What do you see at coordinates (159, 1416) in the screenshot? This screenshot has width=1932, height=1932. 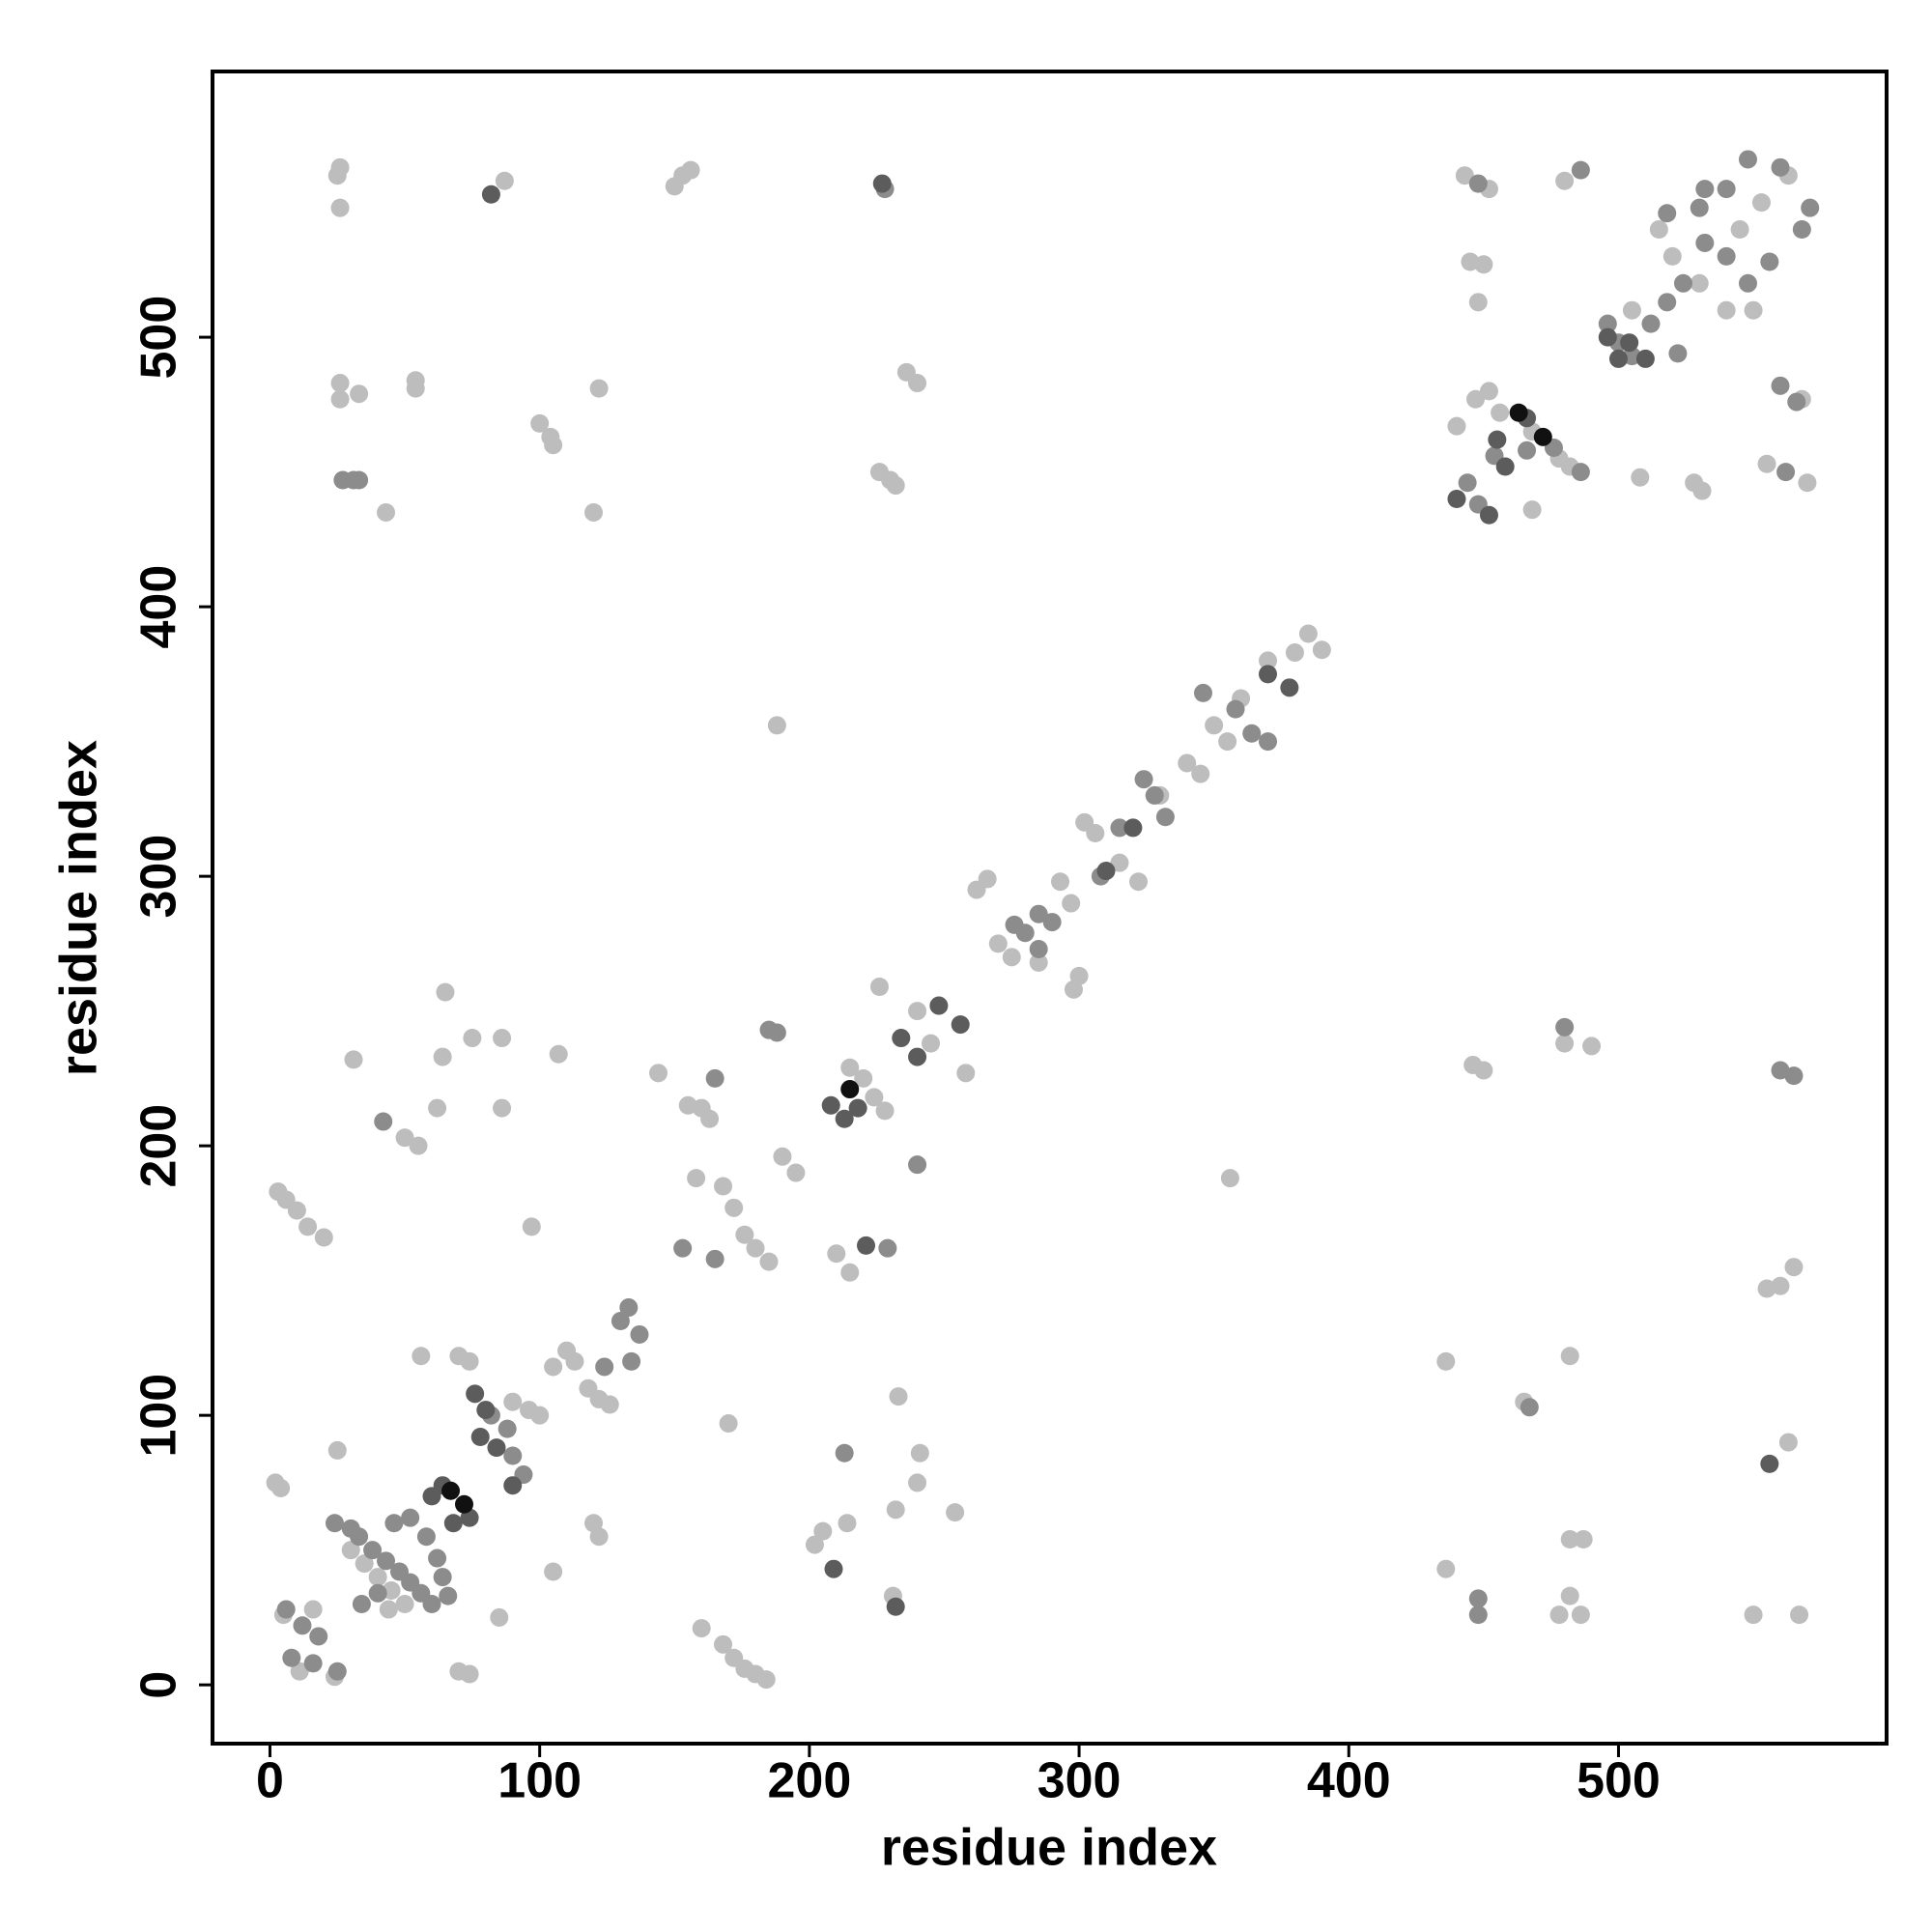 I see `y-tick-label: 100` at bounding box center [159, 1416].